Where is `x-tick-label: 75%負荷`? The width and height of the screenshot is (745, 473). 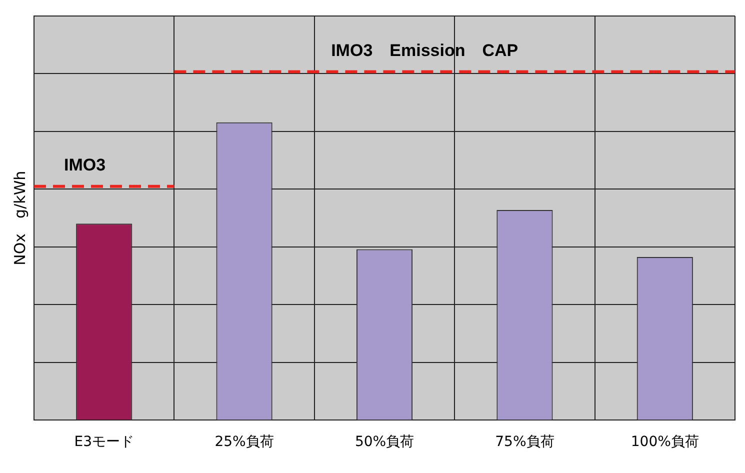 x-tick-label: 75%負荷 is located at coordinates (524, 442).